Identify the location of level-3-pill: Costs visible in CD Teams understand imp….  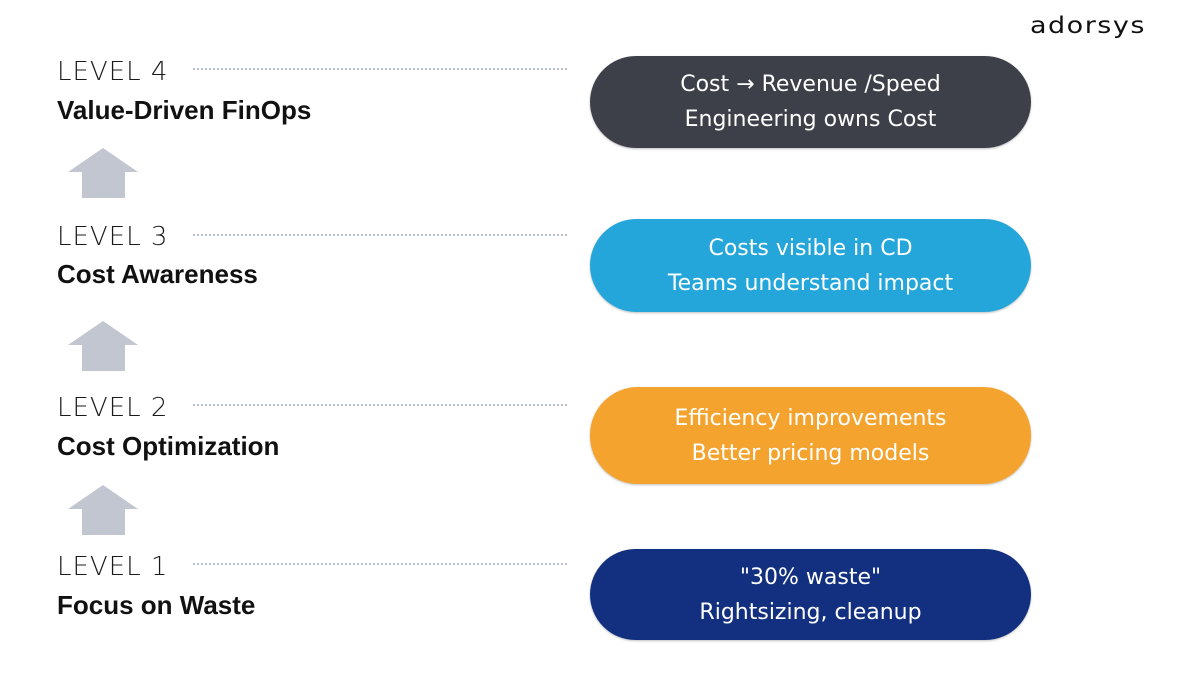
(810, 265).